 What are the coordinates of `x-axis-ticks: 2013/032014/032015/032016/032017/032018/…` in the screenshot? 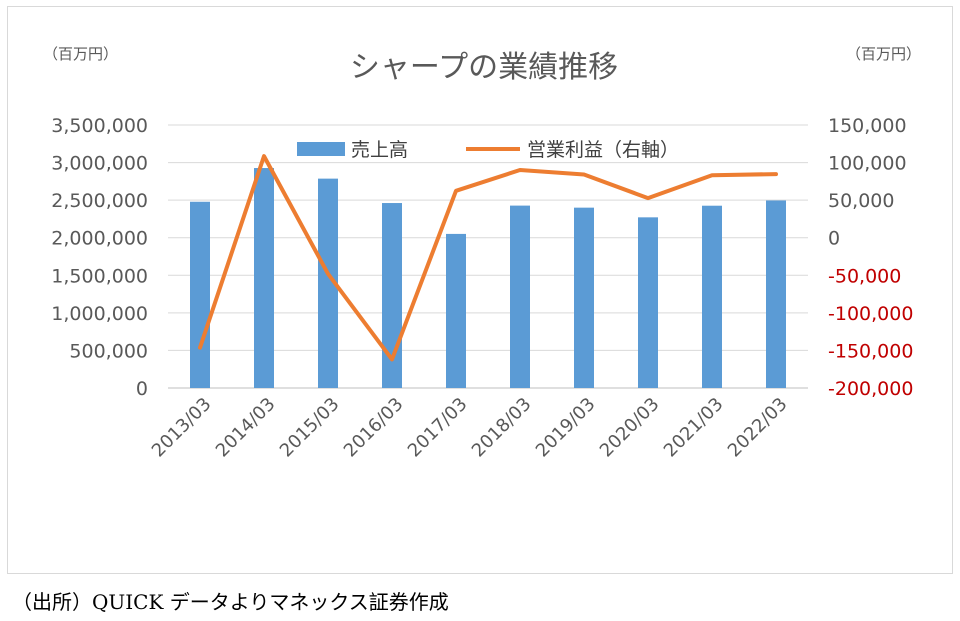 It's located at (470, 428).